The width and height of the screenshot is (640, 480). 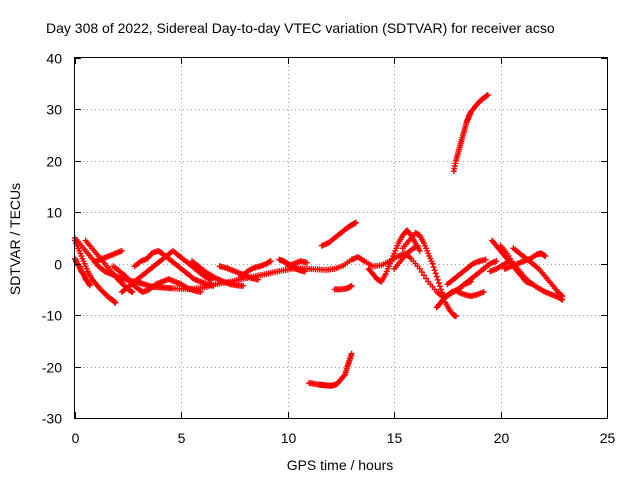 What do you see at coordinates (52, 419) in the screenshot?
I see `y-tick-label: -30` at bounding box center [52, 419].